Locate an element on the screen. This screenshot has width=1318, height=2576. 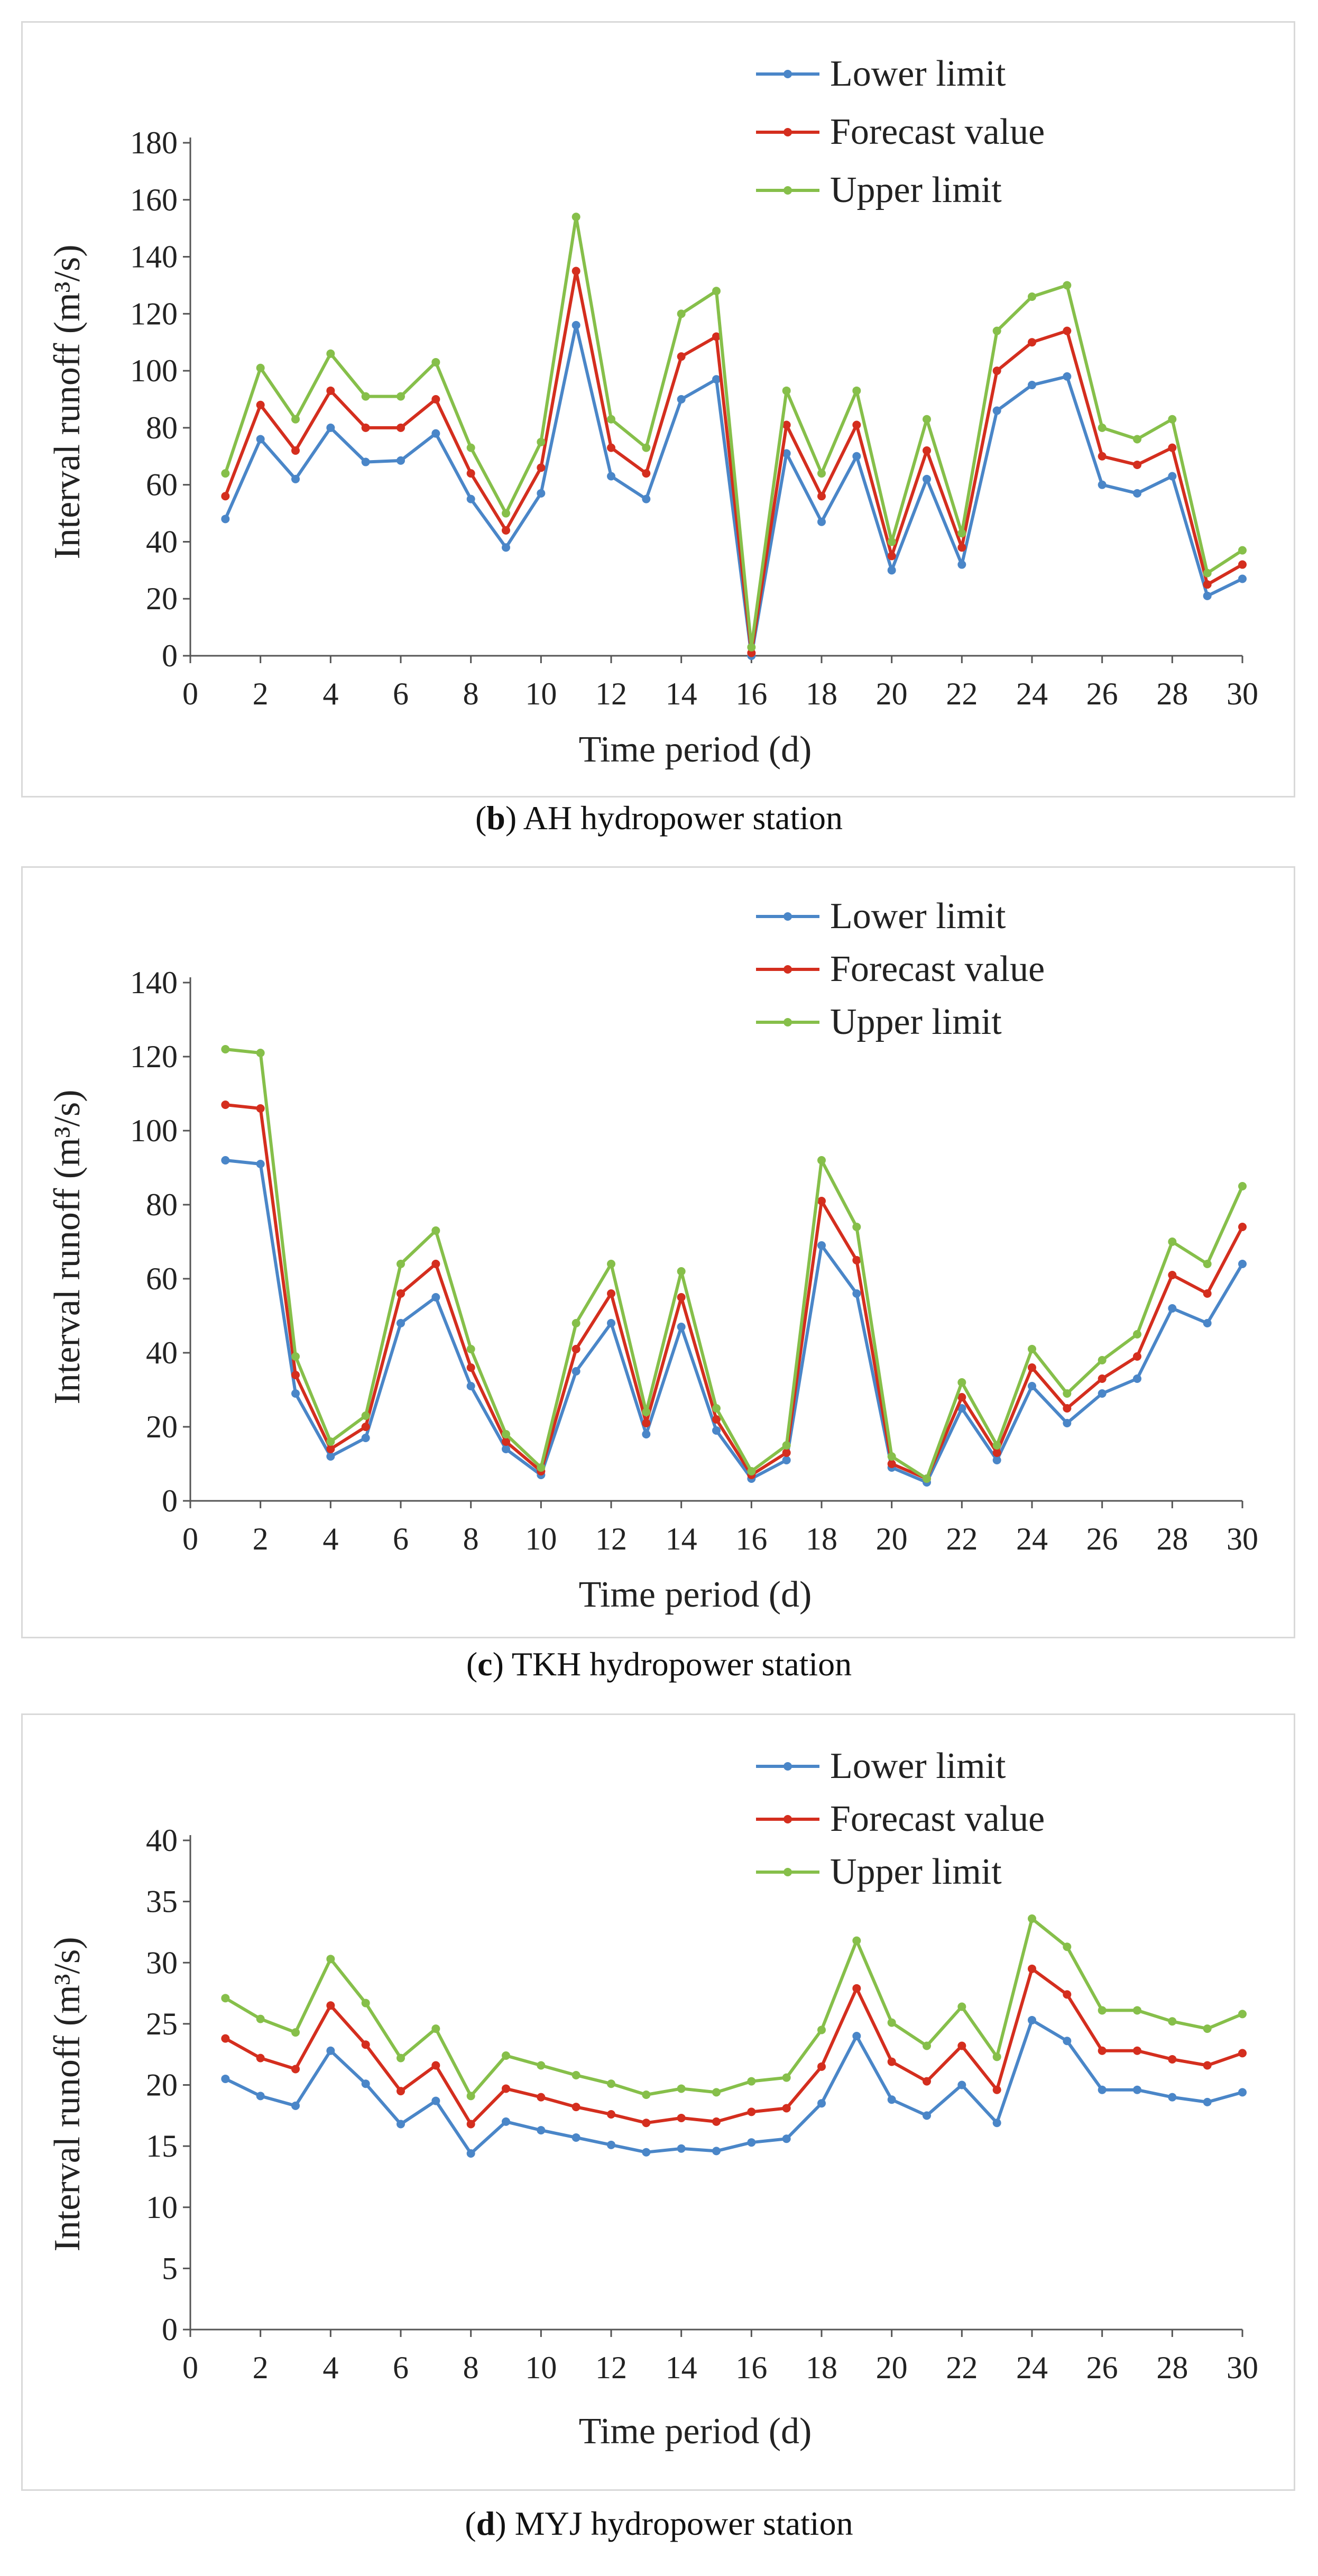
x-tick-label: 30 is located at coordinates (1242, 1539).